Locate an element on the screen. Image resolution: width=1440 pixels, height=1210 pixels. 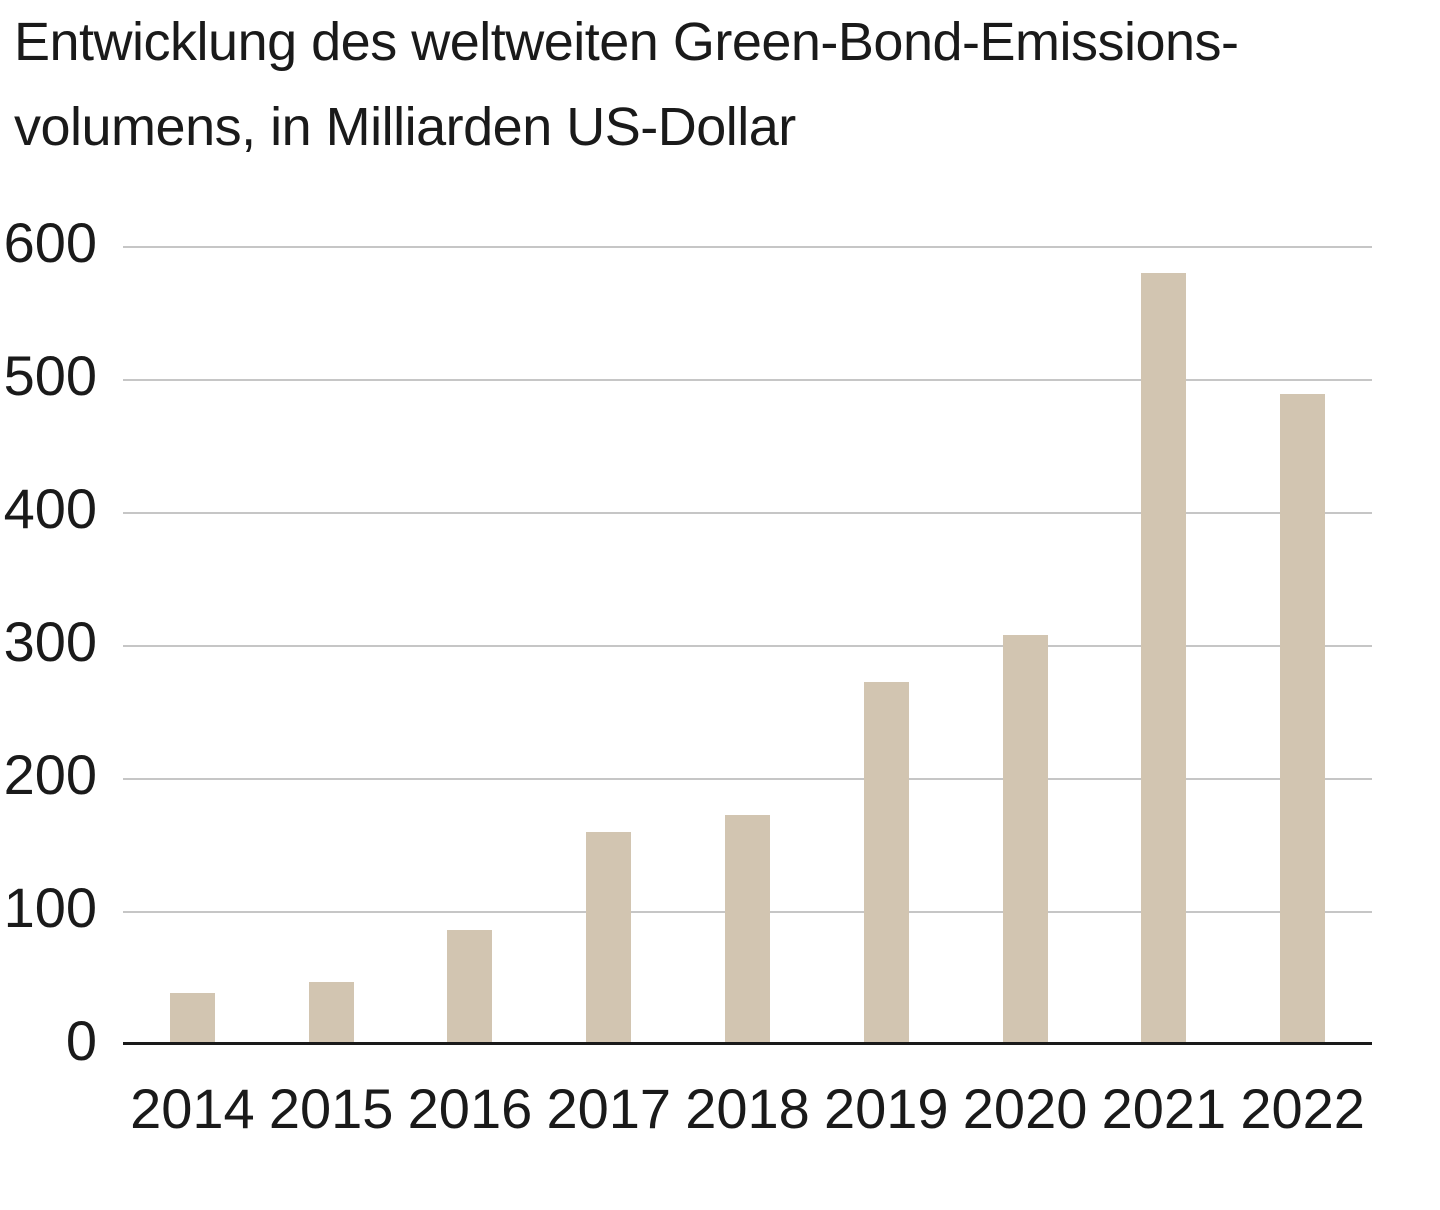
bar-band-2021 is located at coordinates (1163, 644).